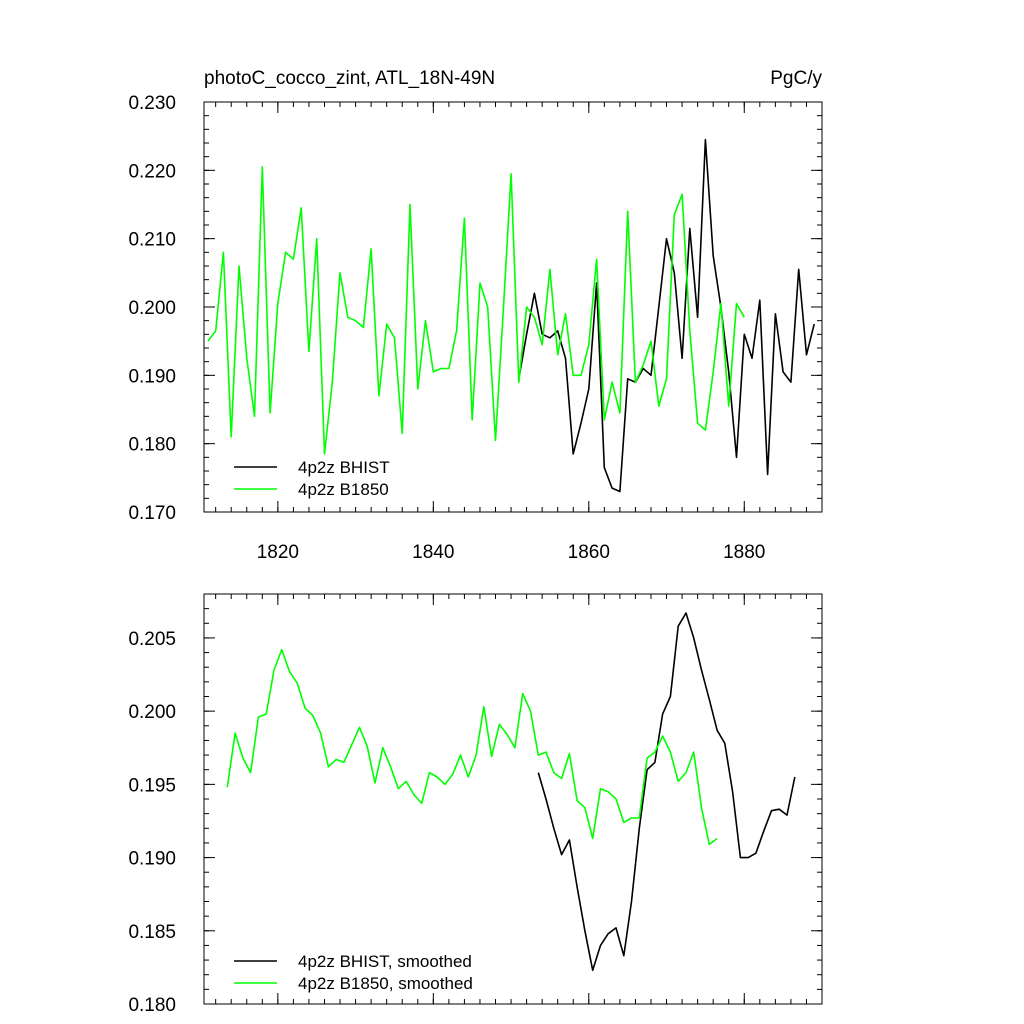 The width and height of the screenshot is (1024, 1024). What do you see at coordinates (344, 467) in the screenshot?
I see `legend-label: 4p2z BHIST` at bounding box center [344, 467].